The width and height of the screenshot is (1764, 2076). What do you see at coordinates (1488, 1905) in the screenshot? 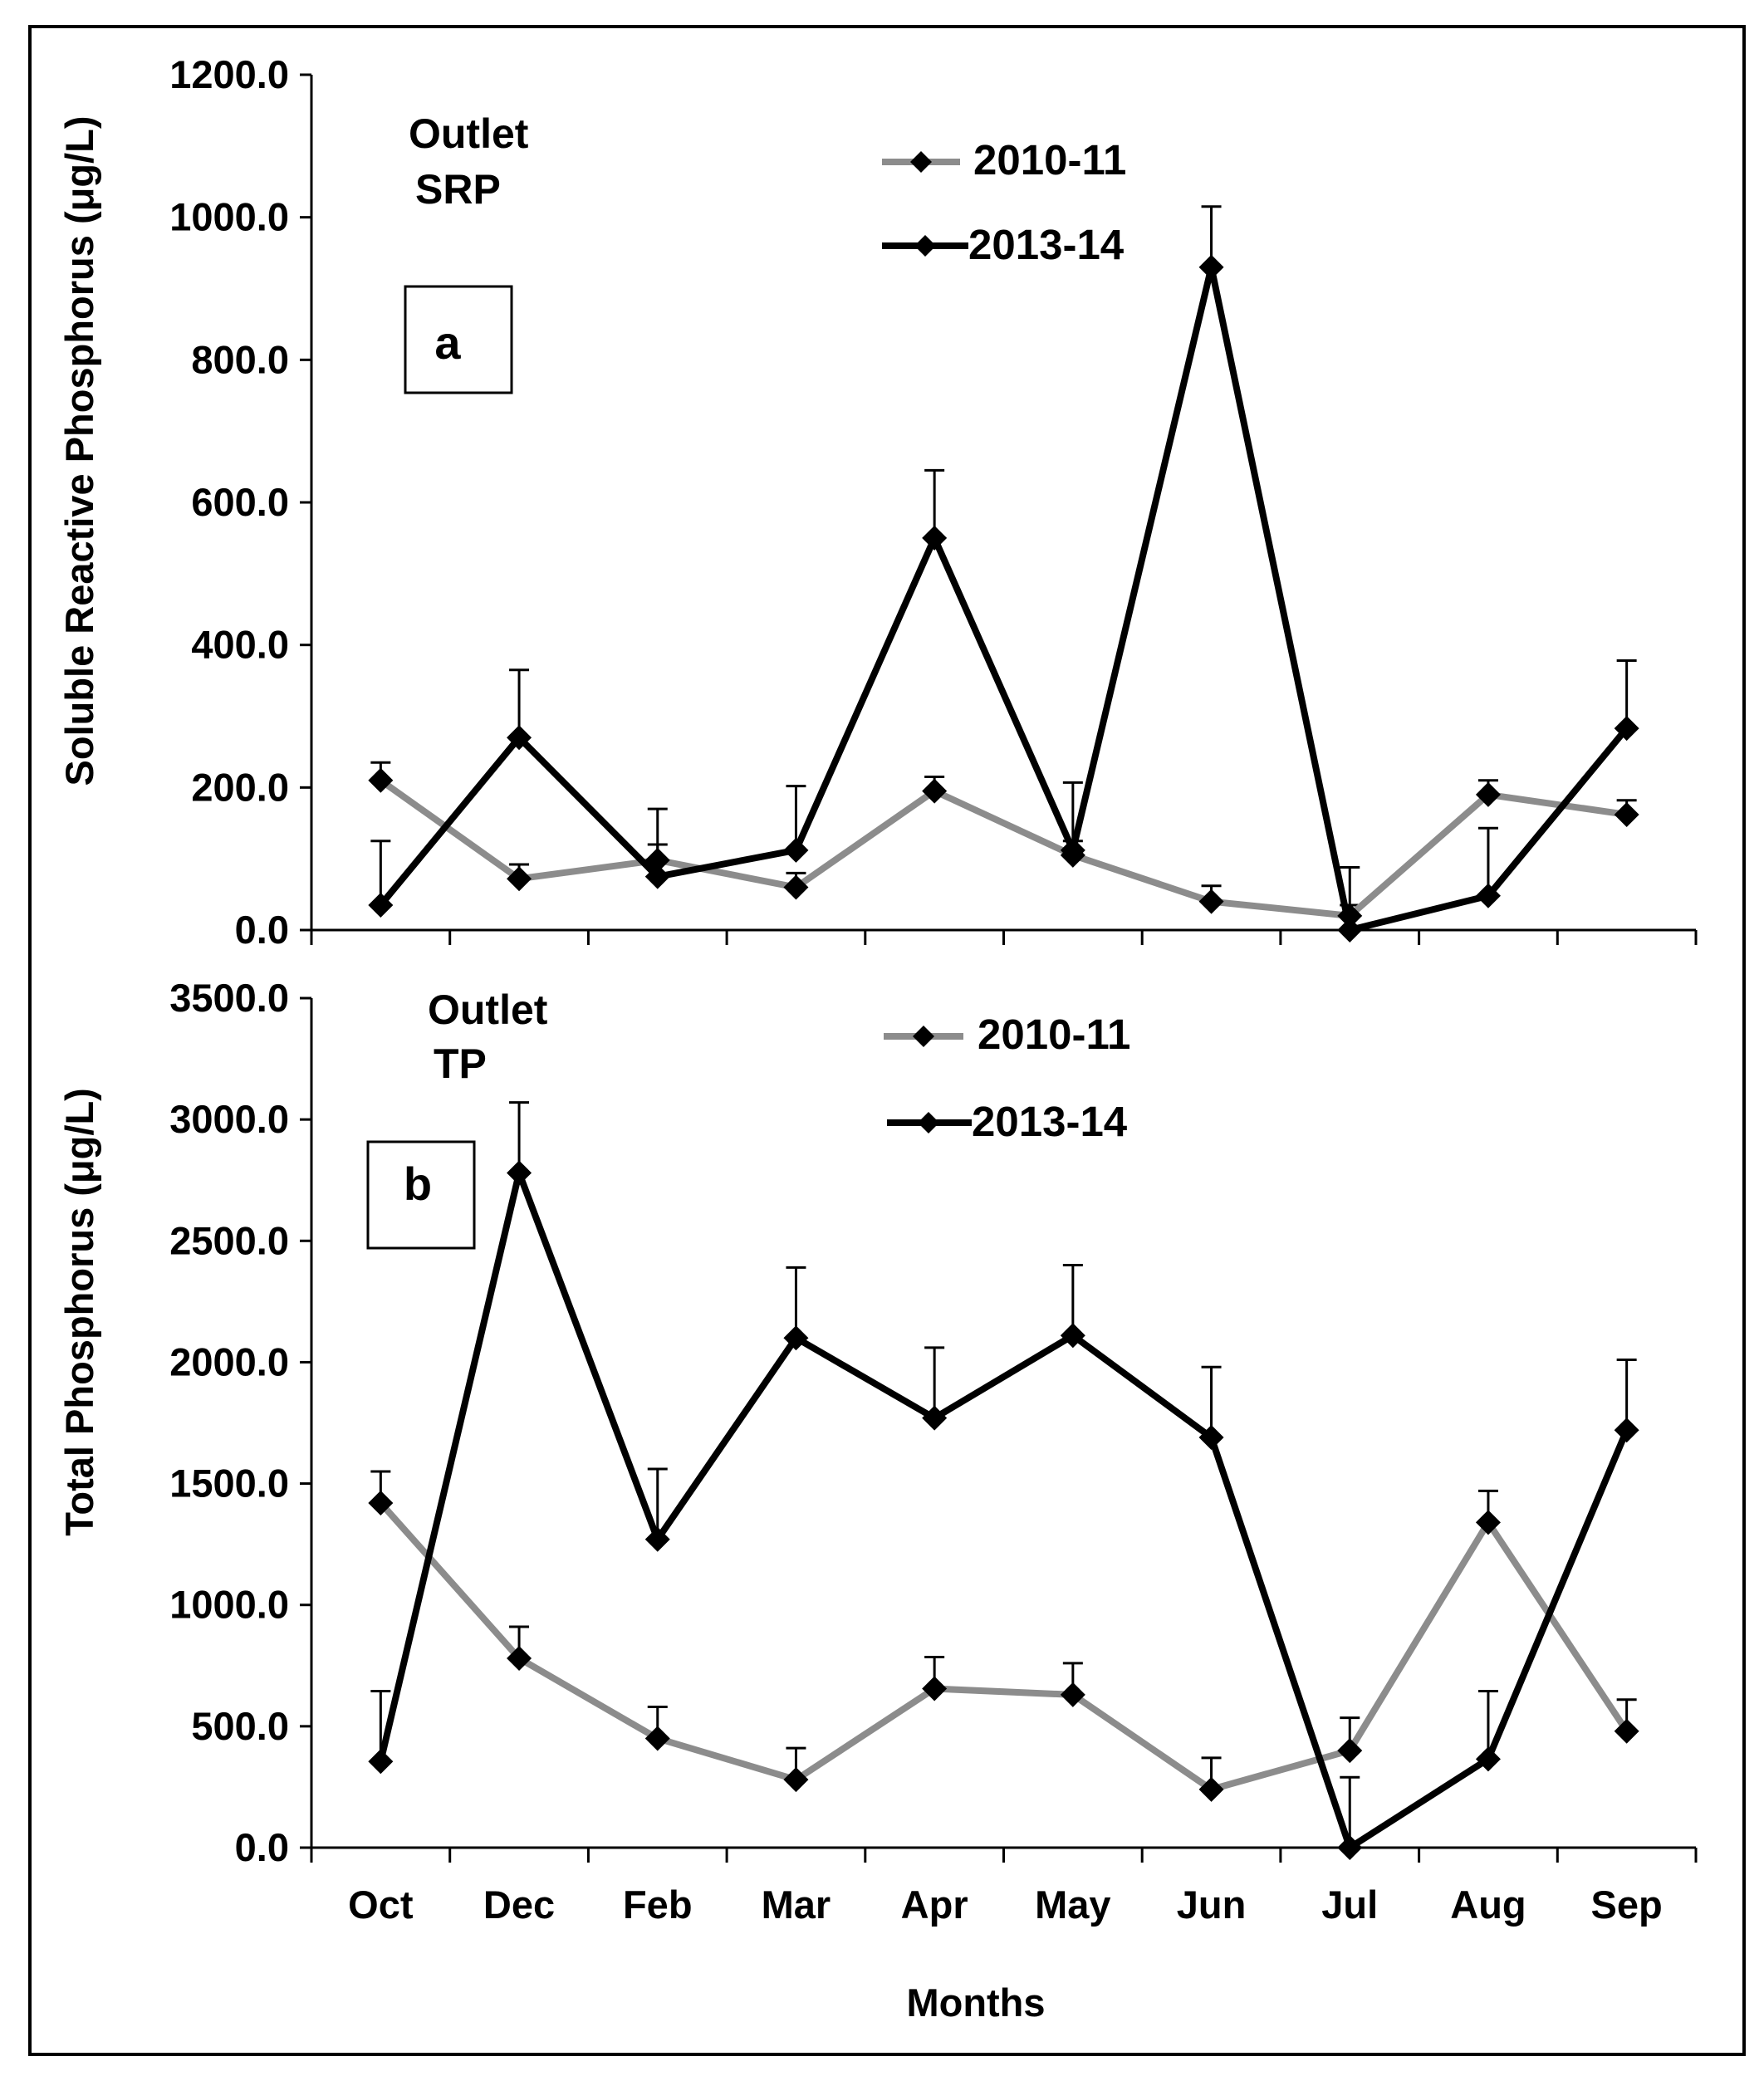
I see `x-tick-label: Aug` at bounding box center [1488, 1905].